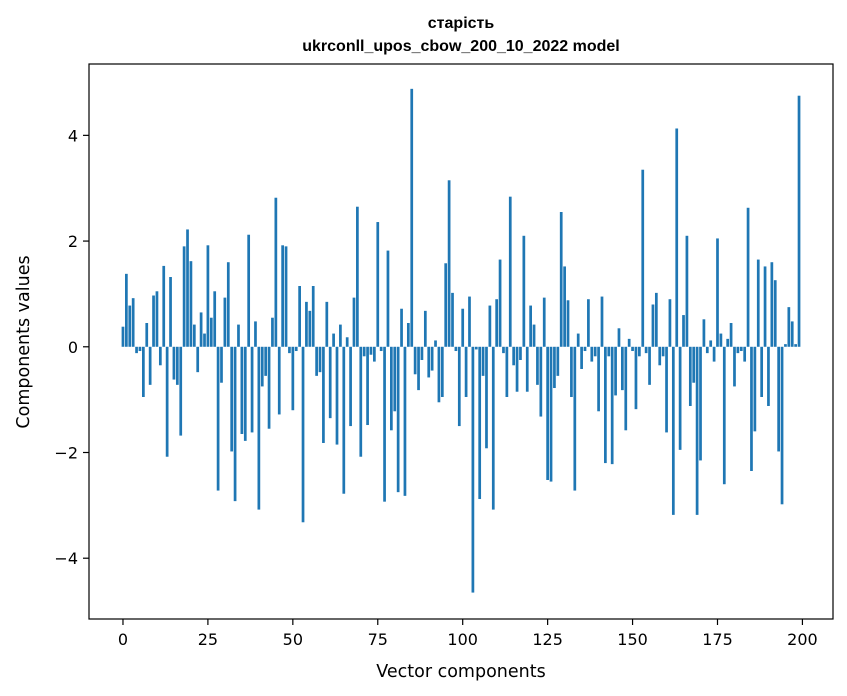  I want to click on x-tick-label: 150, so click(632, 639).